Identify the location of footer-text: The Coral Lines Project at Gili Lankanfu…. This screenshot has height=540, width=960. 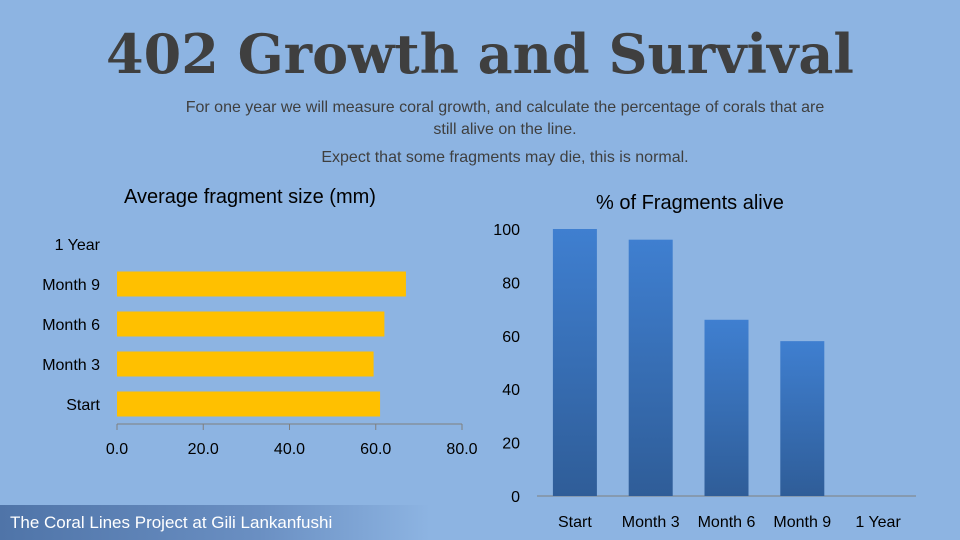
(171, 522).